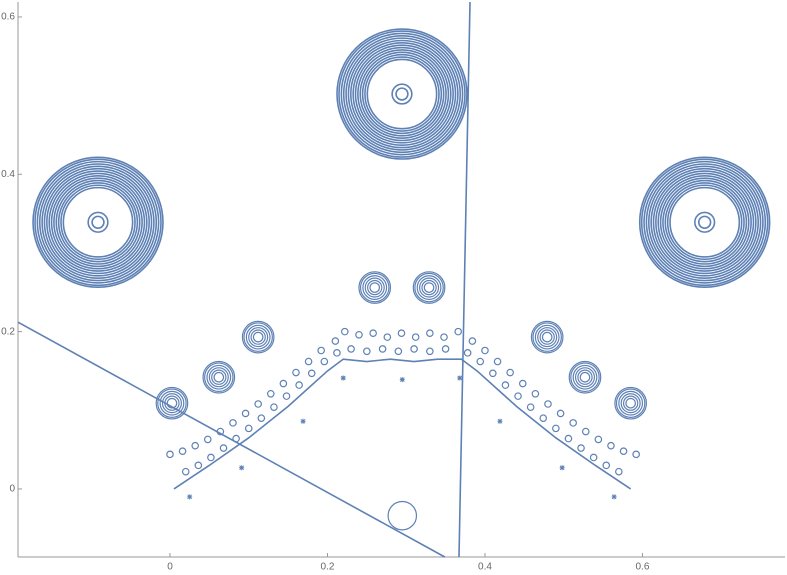 The height and width of the screenshot is (575, 787). Describe the element at coordinates (12, 489) in the screenshot. I see `y-tick-label: 0` at that location.